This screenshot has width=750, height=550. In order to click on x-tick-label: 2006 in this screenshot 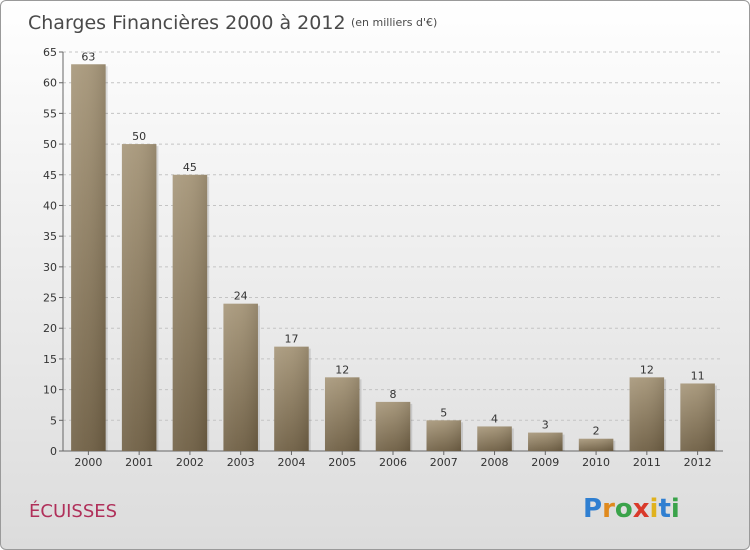, I will do `click(393, 462)`.